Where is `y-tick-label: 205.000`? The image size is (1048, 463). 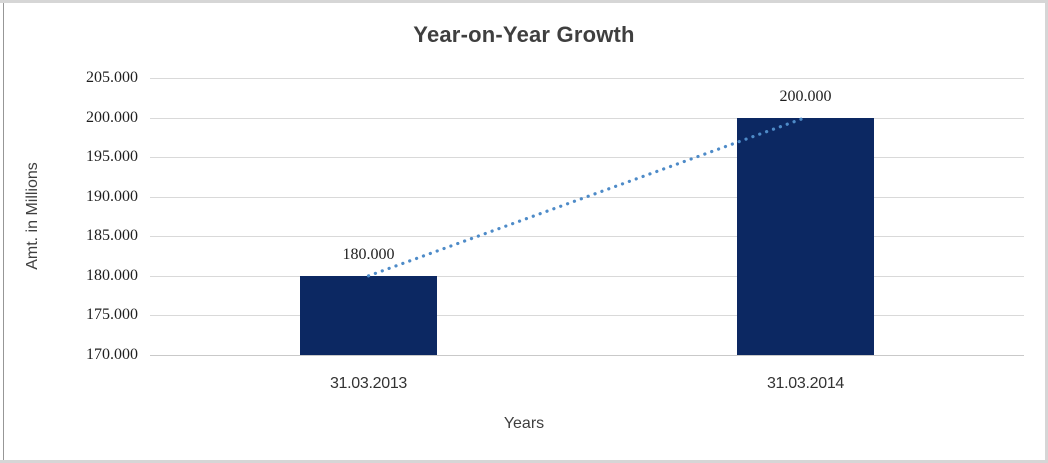
y-tick-label: 205.000 is located at coordinates (112, 77).